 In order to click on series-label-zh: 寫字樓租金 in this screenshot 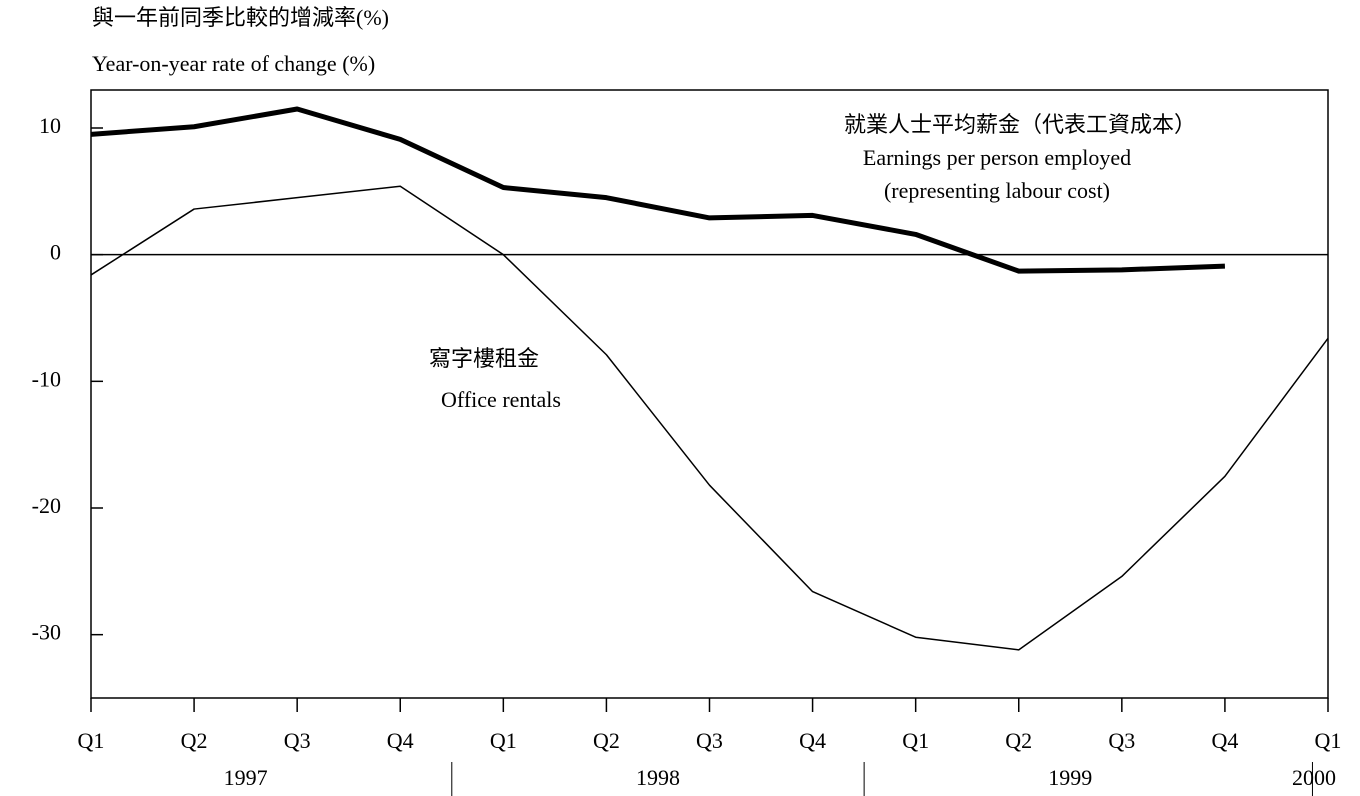, I will do `click(484, 358)`.